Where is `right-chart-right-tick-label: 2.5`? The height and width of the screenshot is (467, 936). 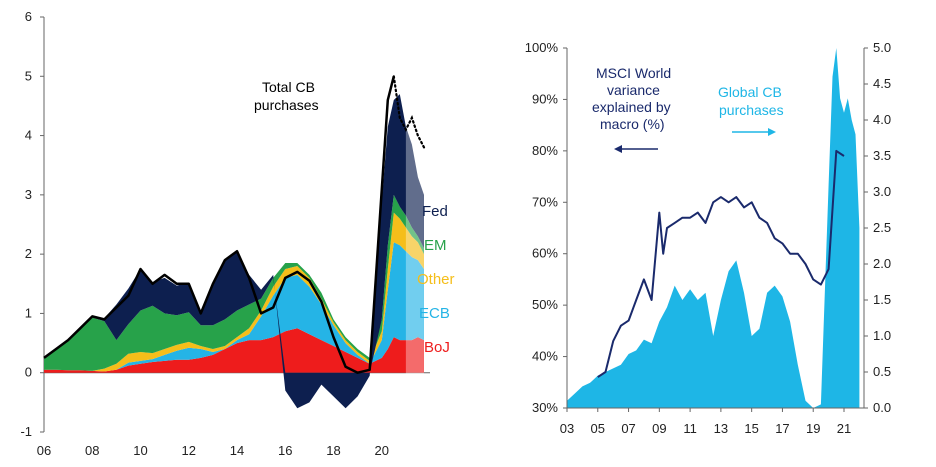 right-chart-right-tick-label: 2.5 is located at coordinates (882, 227).